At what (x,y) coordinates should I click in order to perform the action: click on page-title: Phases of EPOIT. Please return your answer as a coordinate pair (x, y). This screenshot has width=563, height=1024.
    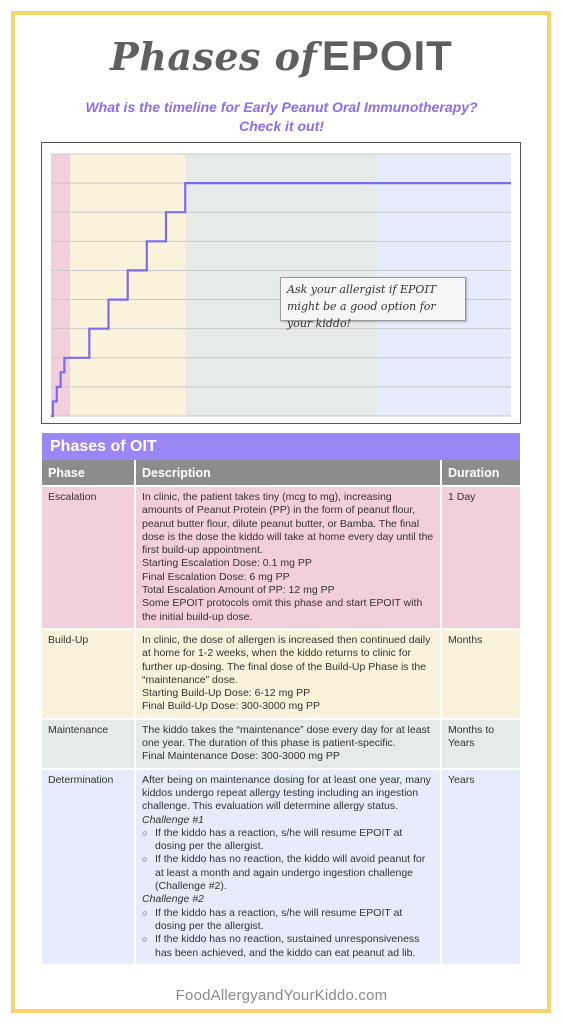
    Looking at the image, I should click on (281, 56).